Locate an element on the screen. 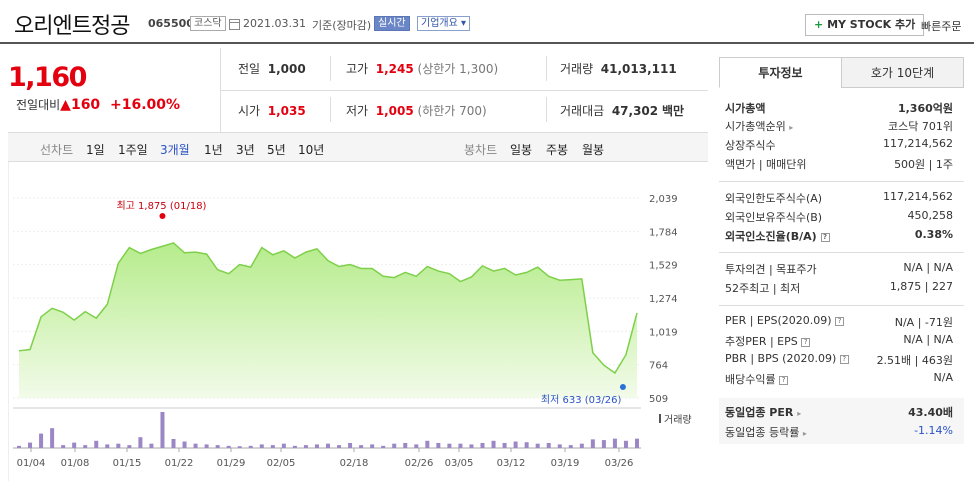  stat-high: 고가 1,245 (상한가 1,300) is located at coordinates (422, 69).